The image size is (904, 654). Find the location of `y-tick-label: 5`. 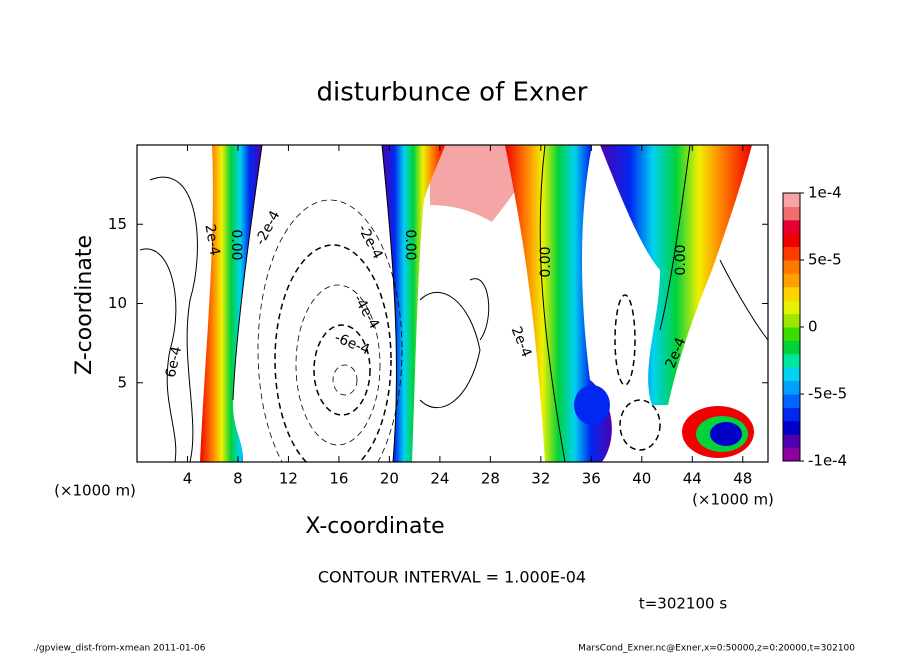

y-tick-label: 5 is located at coordinates (122, 382).